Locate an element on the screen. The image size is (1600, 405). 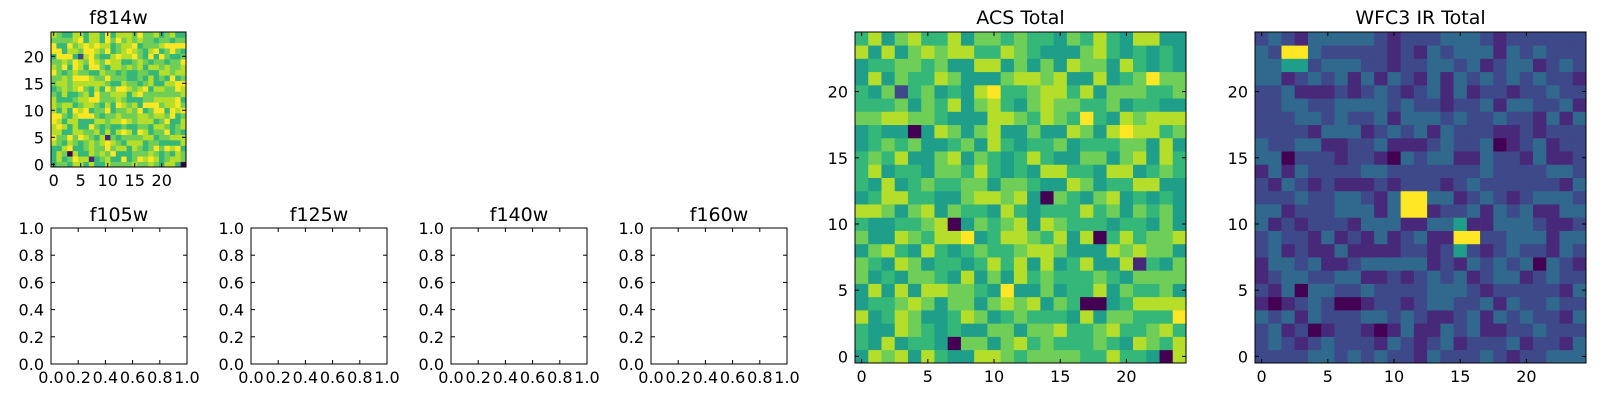
x-tick-label: 0.0 is located at coordinates (650, 377).